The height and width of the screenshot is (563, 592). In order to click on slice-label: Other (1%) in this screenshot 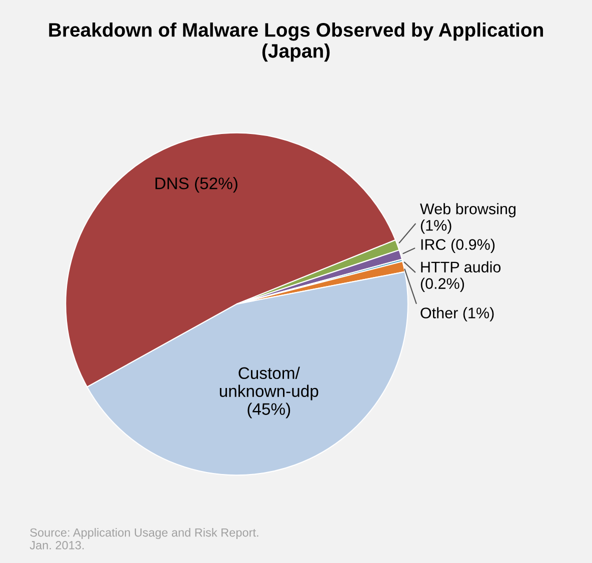, I will do `click(457, 314)`.